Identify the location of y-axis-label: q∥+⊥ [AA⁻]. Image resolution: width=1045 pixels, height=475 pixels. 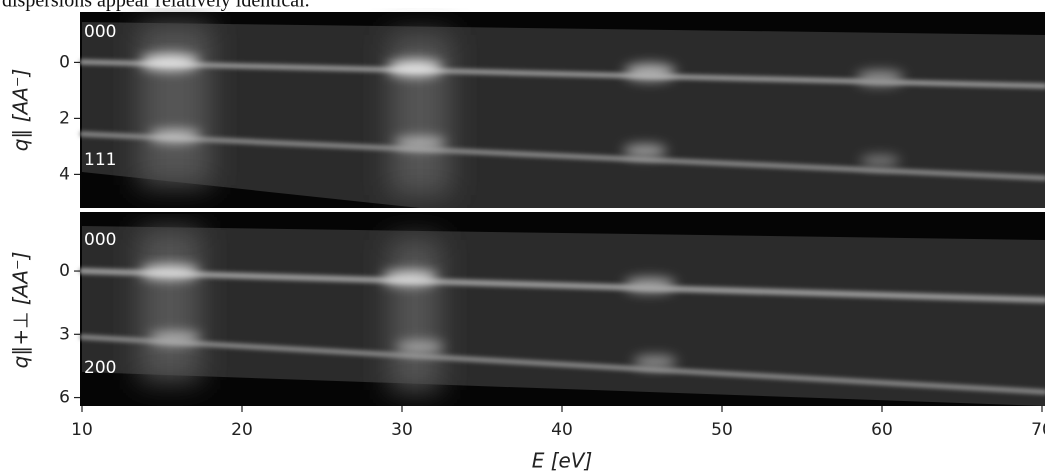
(21, 310).